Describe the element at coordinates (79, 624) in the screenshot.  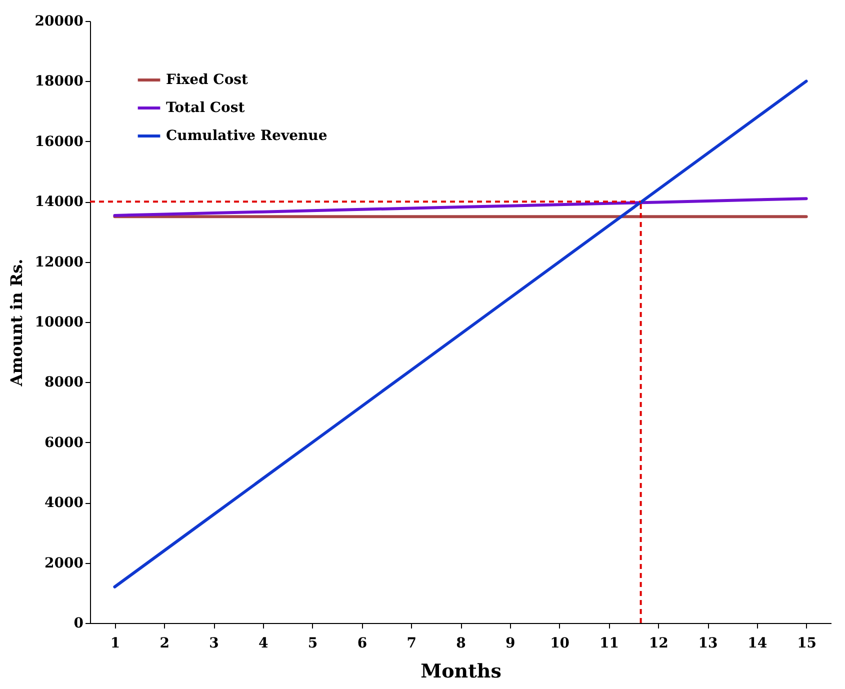
I see `y-tick-label: 0` at that location.